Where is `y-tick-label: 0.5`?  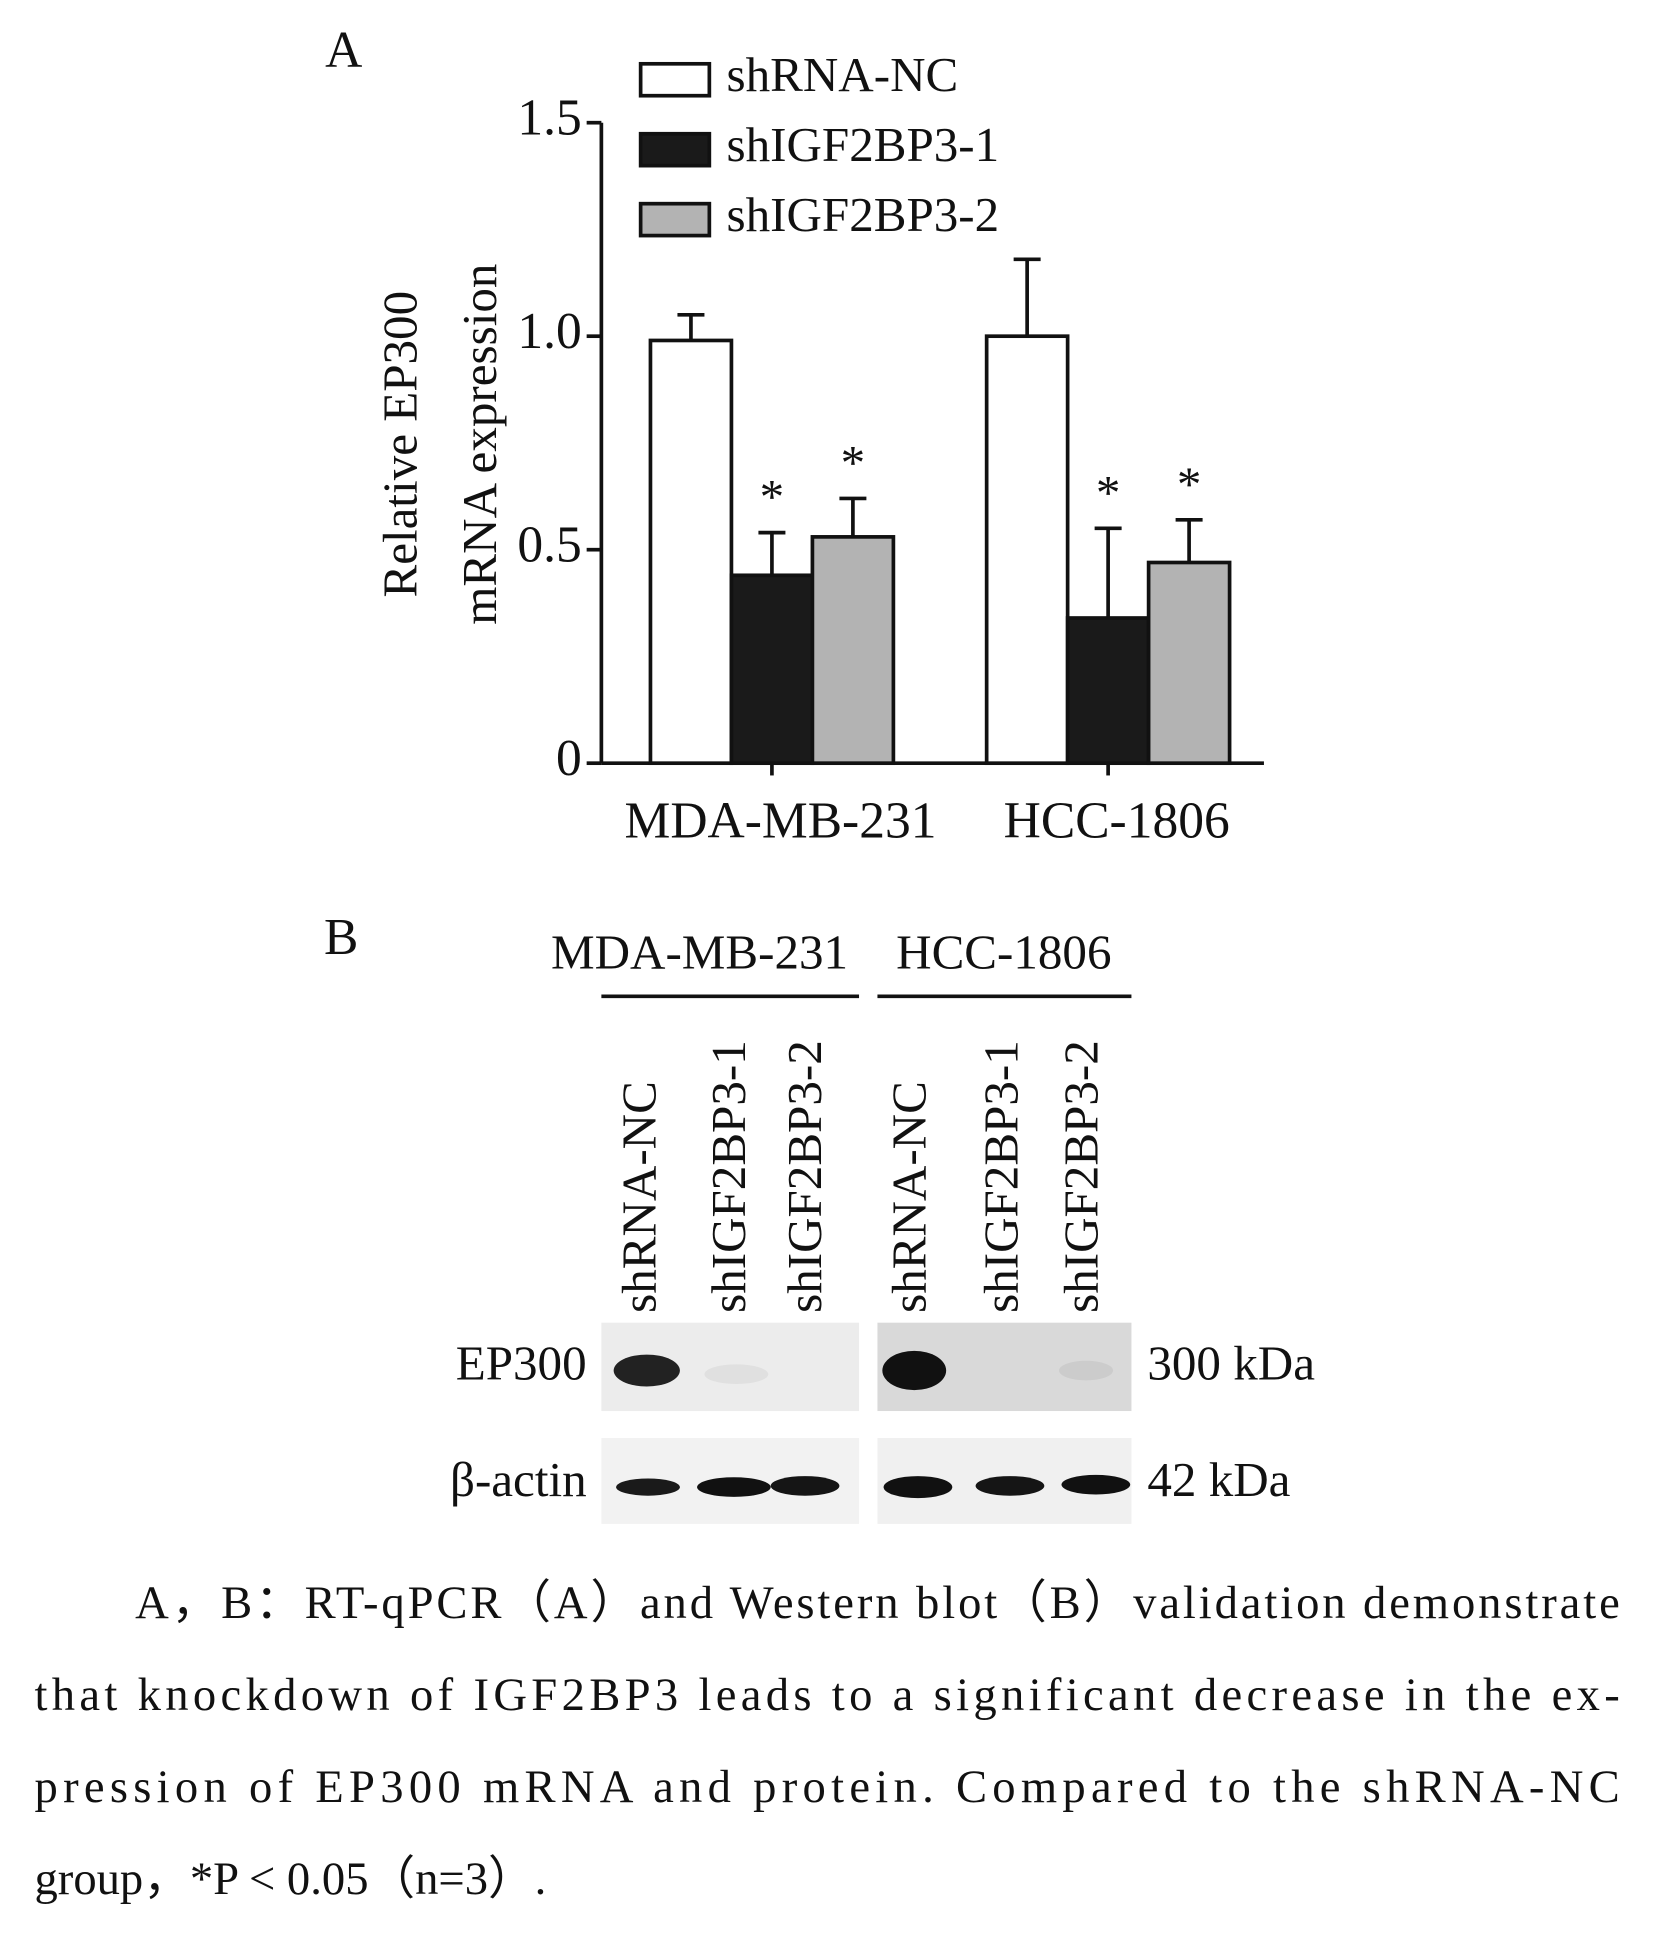 y-tick-label: 0.5 is located at coordinates (549, 545).